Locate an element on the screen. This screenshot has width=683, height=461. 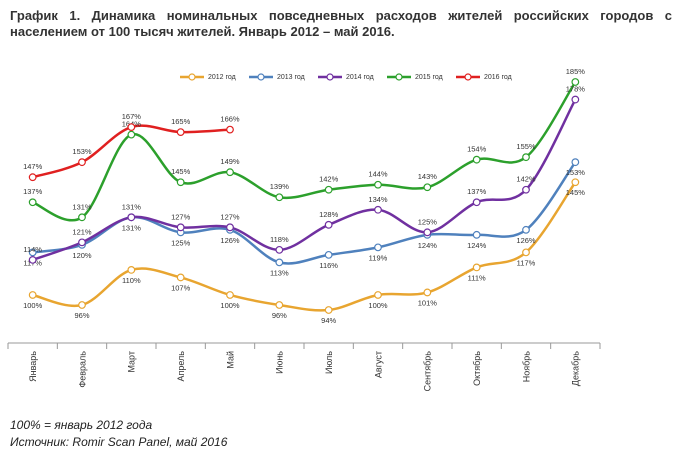
data-label: 107% is located at coordinates (181, 287).